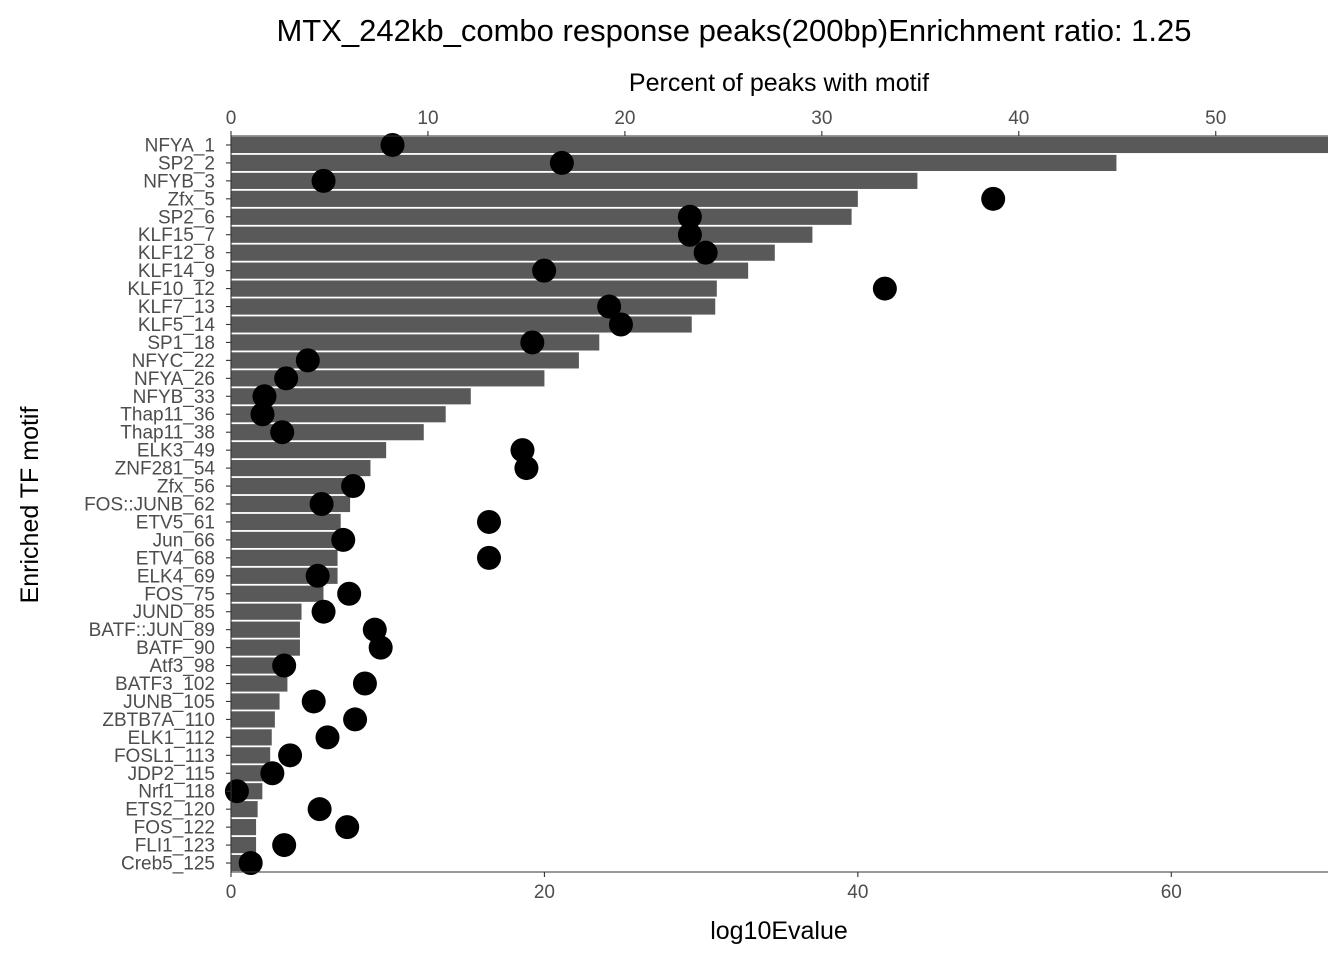  What do you see at coordinates (176, 307) in the screenshot?
I see `category-label: KLF7_13` at bounding box center [176, 307].